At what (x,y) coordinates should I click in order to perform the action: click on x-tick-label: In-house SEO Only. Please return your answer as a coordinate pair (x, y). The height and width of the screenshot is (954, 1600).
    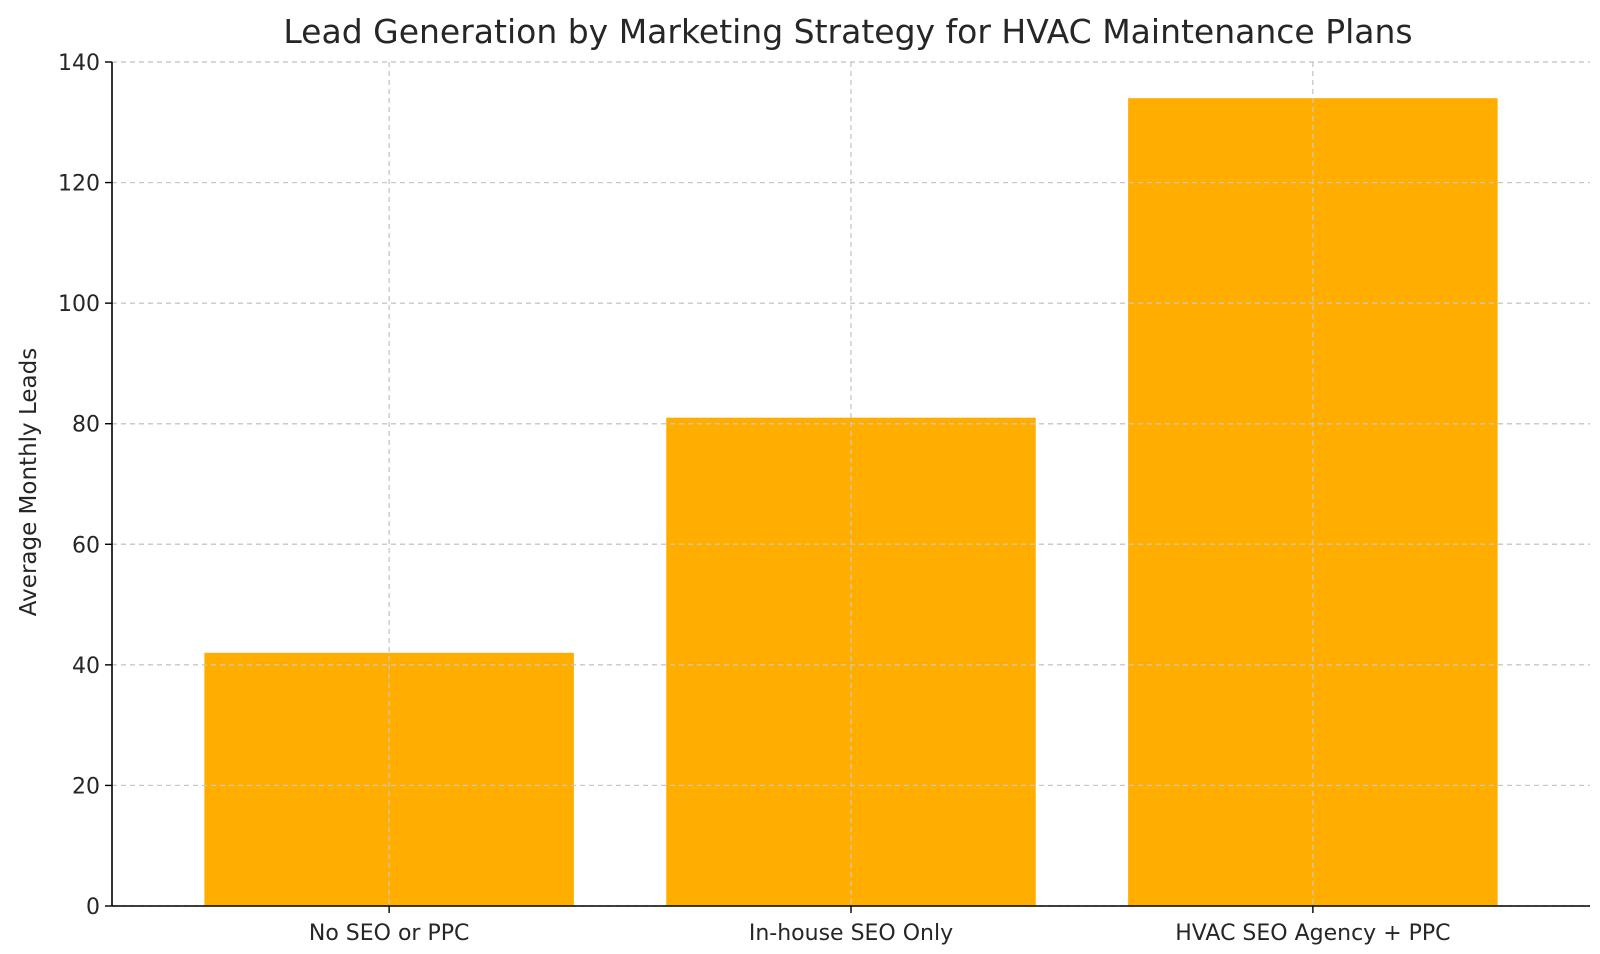
    Looking at the image, I should click on (851, 933).